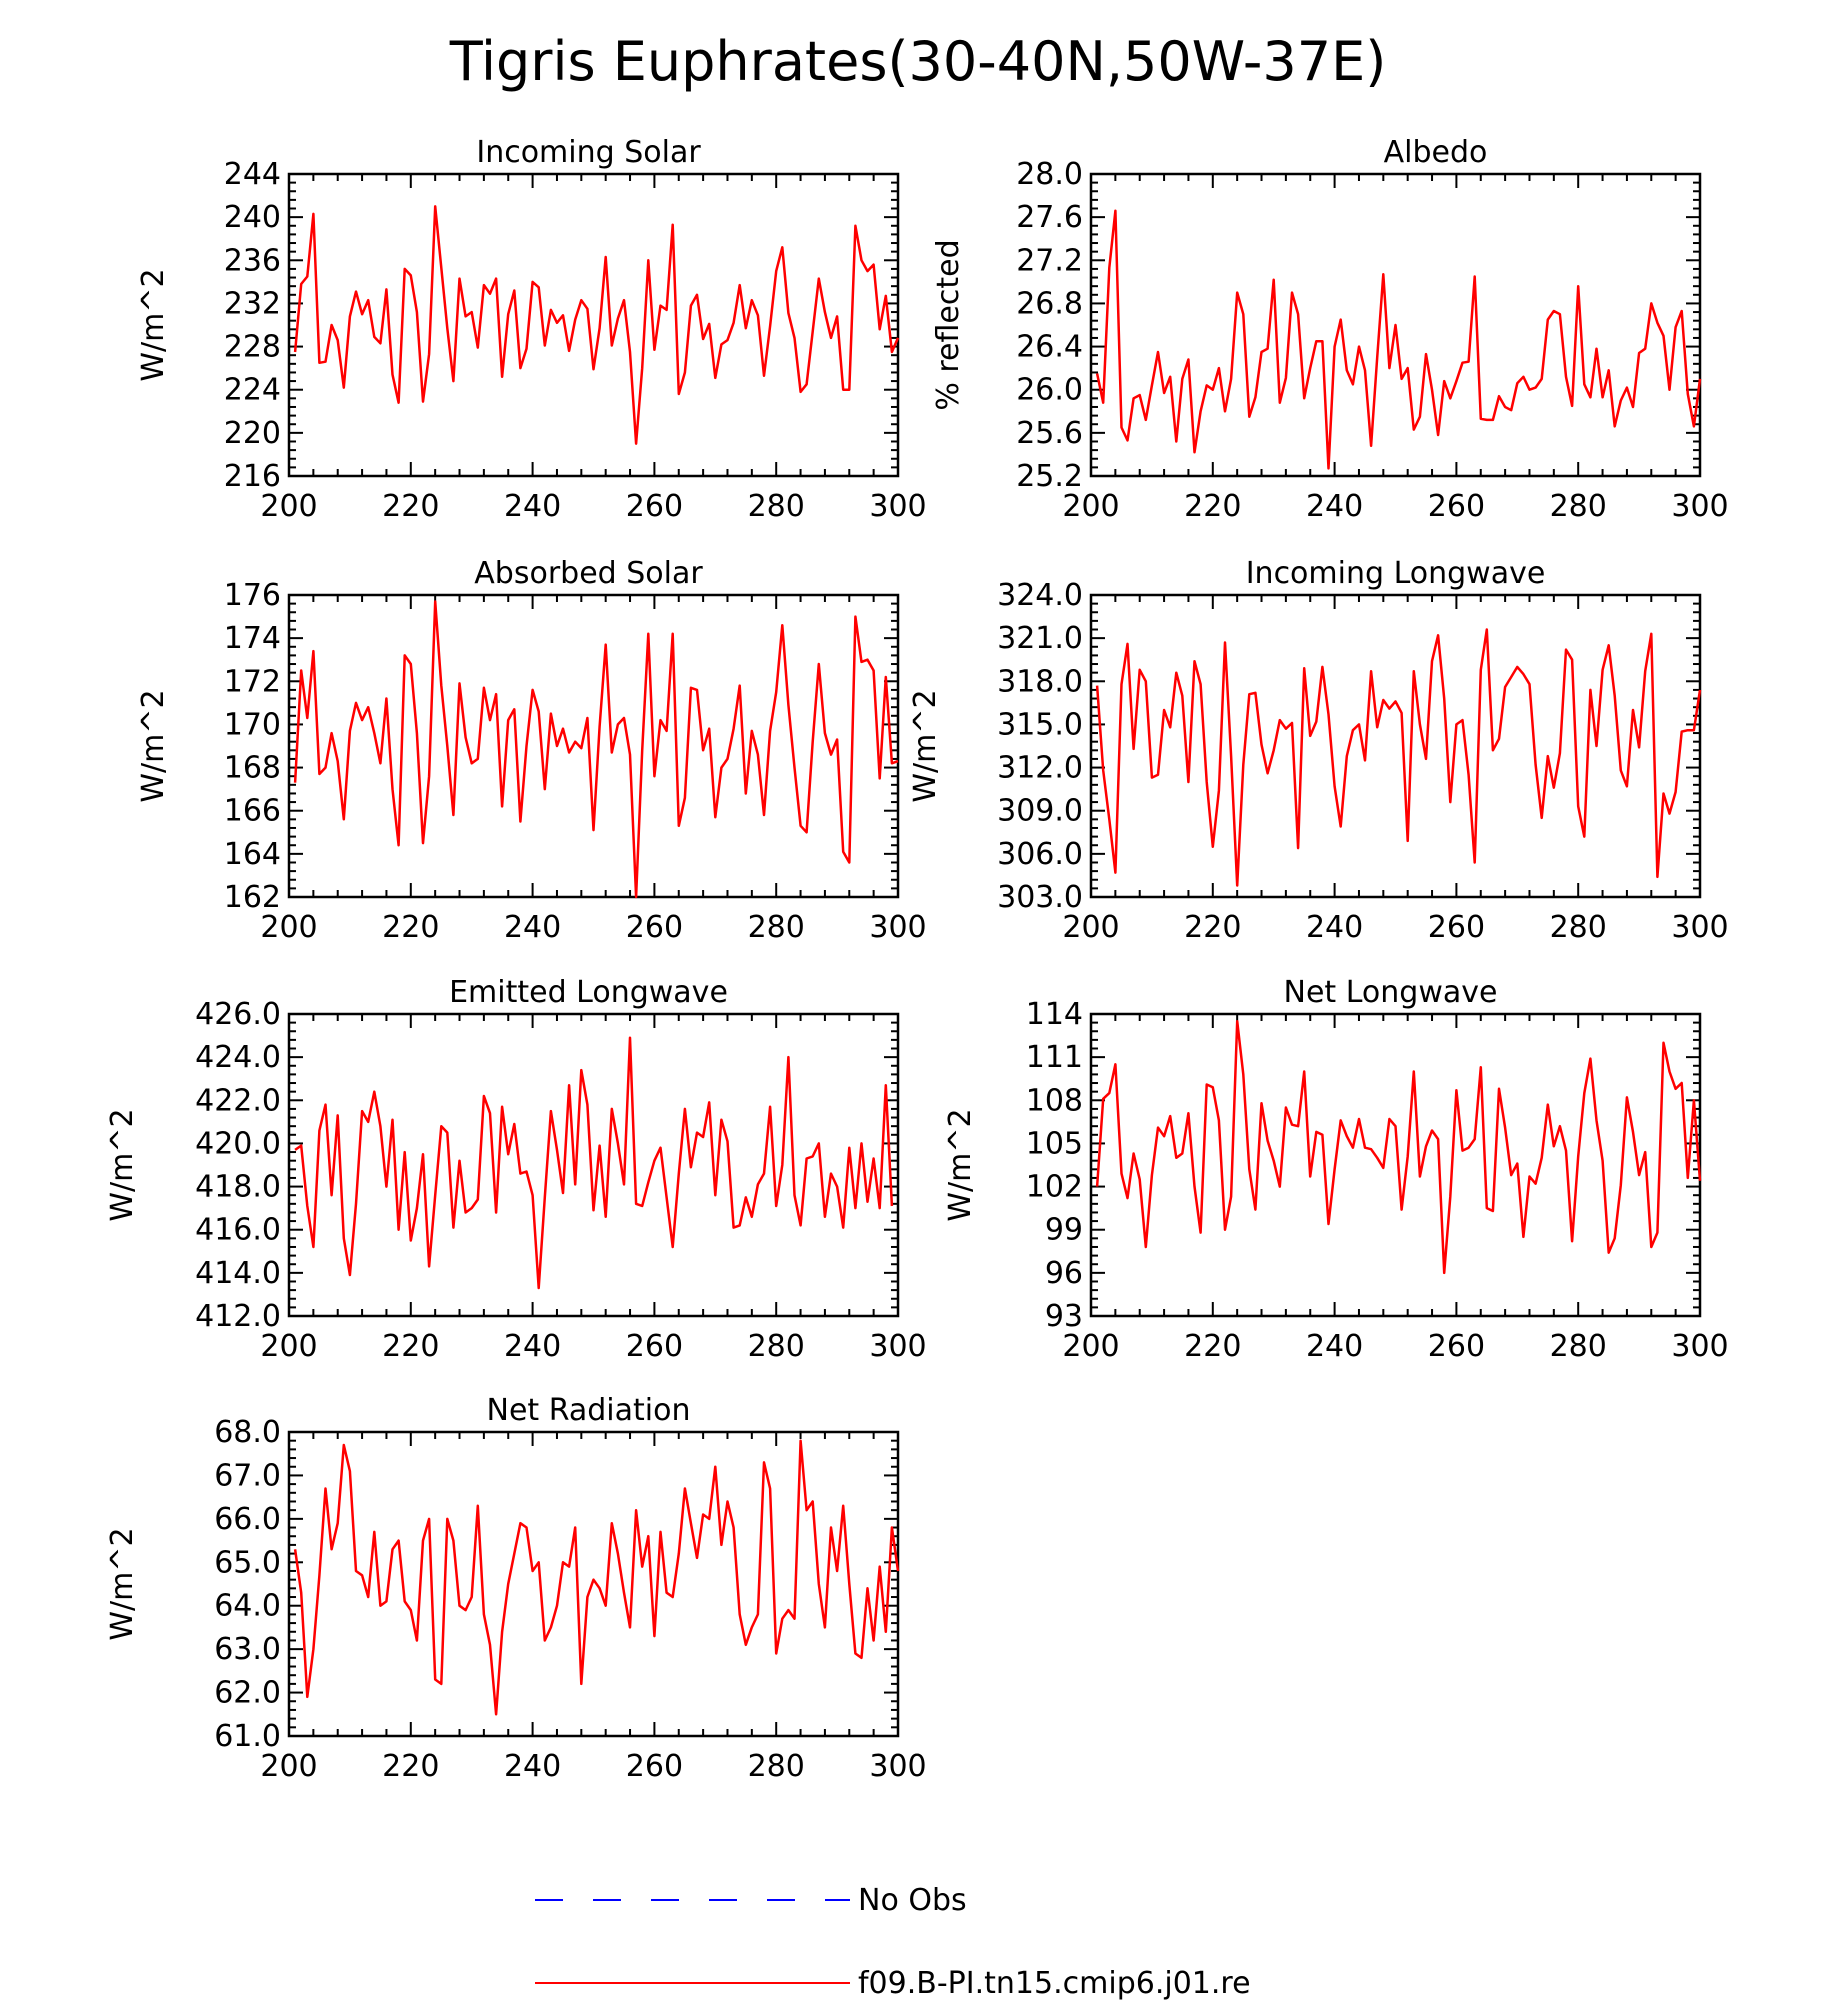  Describe the element at coordinates (912, 1900) in the screenshot. I see `legend-obs-label: No Obs` at that location.